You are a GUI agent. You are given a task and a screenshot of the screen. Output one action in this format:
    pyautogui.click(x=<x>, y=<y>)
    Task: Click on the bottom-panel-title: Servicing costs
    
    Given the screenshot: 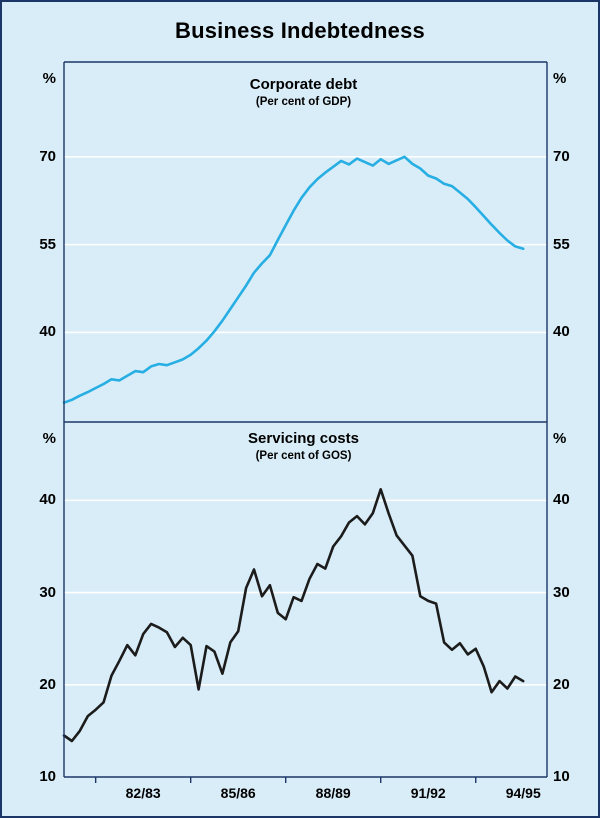 What is the action you would take?
    pyautogui.click(x=303, y=438)
    